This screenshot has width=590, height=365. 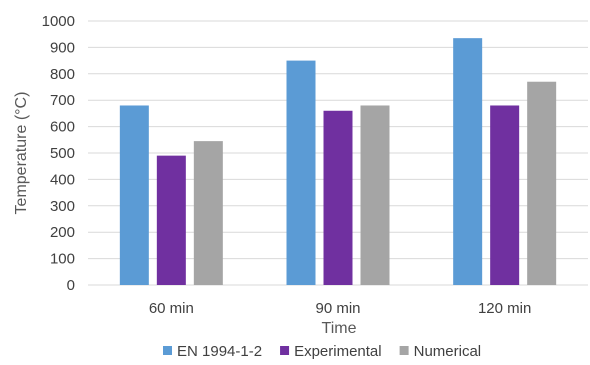 What do you see at coordinates (448, 351) in the screenshot?
I see `legend-label: Numerical` at bounding box center [448, 351].